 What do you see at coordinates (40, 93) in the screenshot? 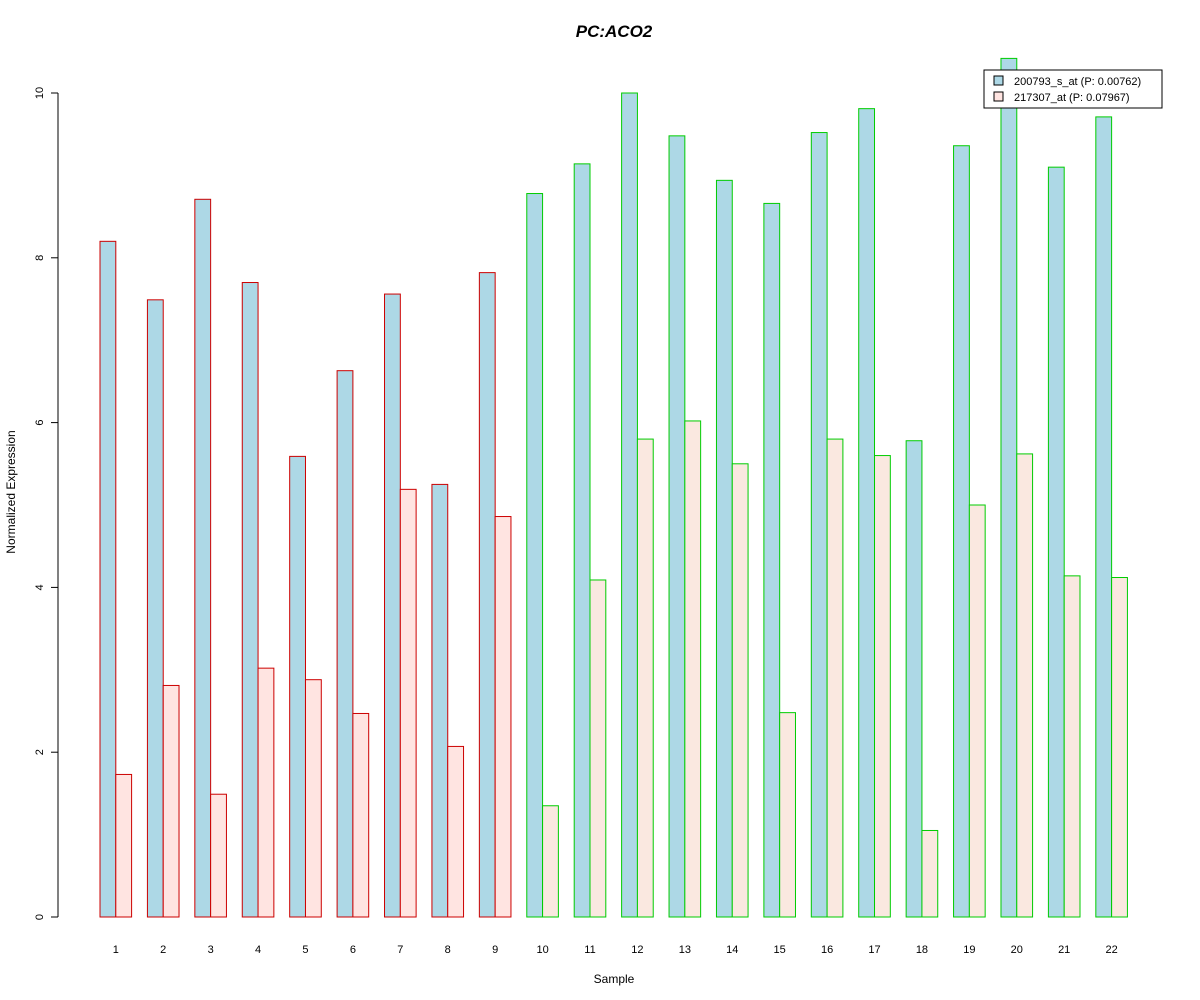
I see `y-tick-label: 10` at bounding box center [40, 93].